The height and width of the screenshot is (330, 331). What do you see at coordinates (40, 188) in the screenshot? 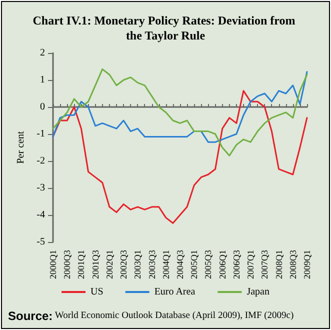
I see `y-tick-label: -3` at bounding box center [40, 188].